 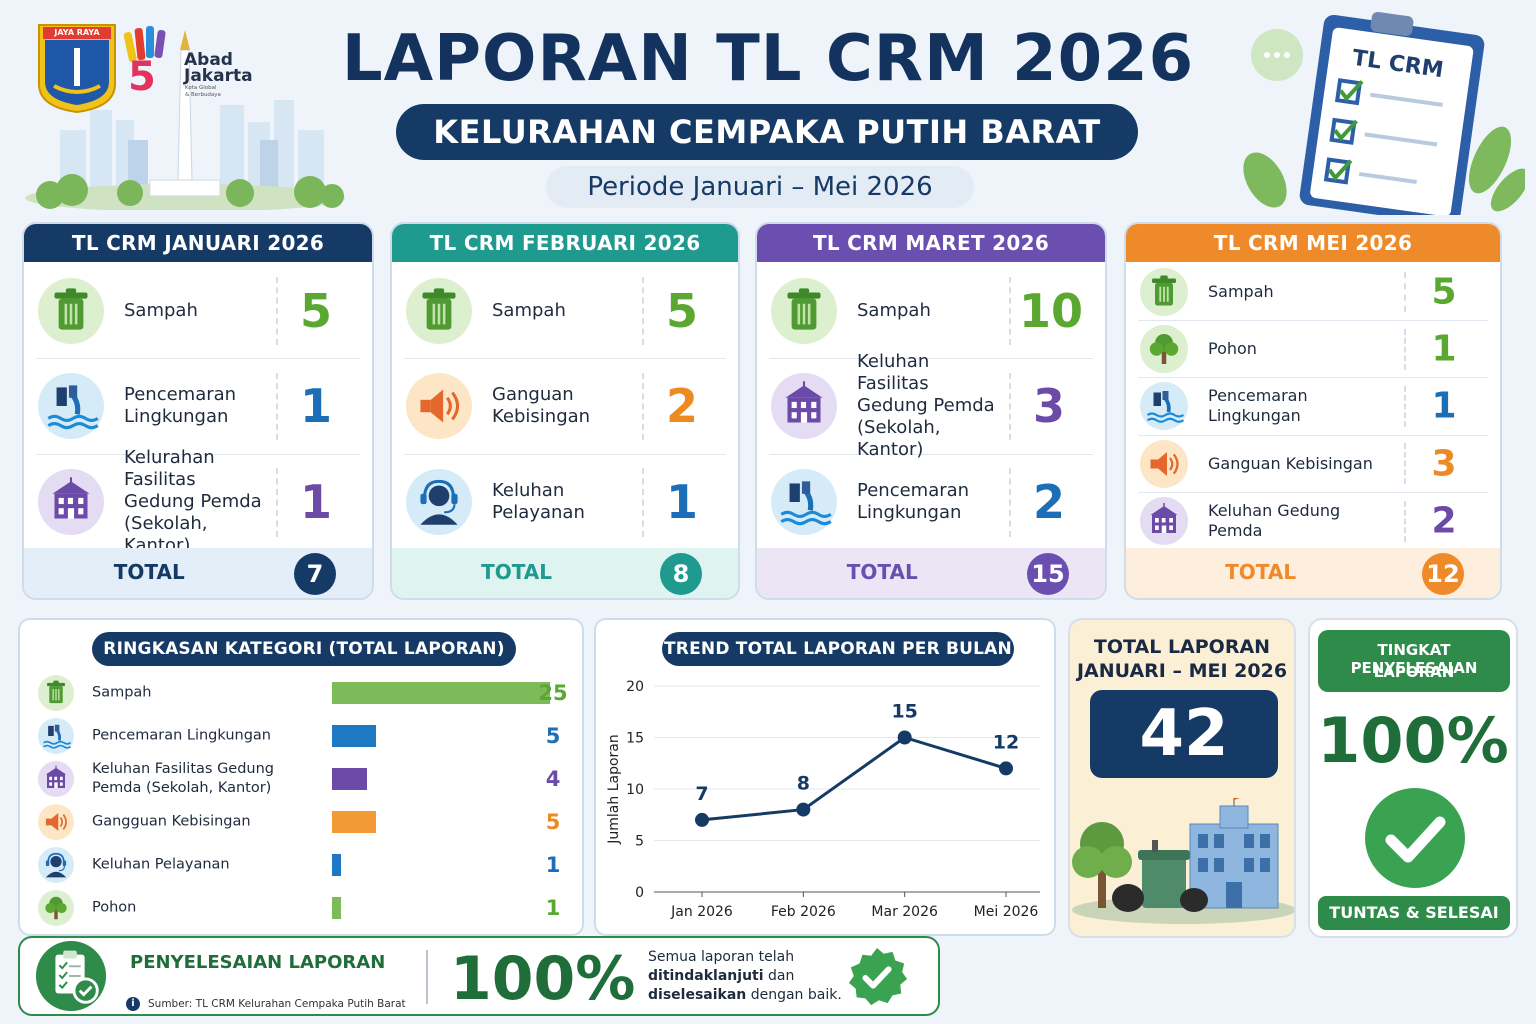 I want to click on data-label: 8, so click(x=803, y=784).